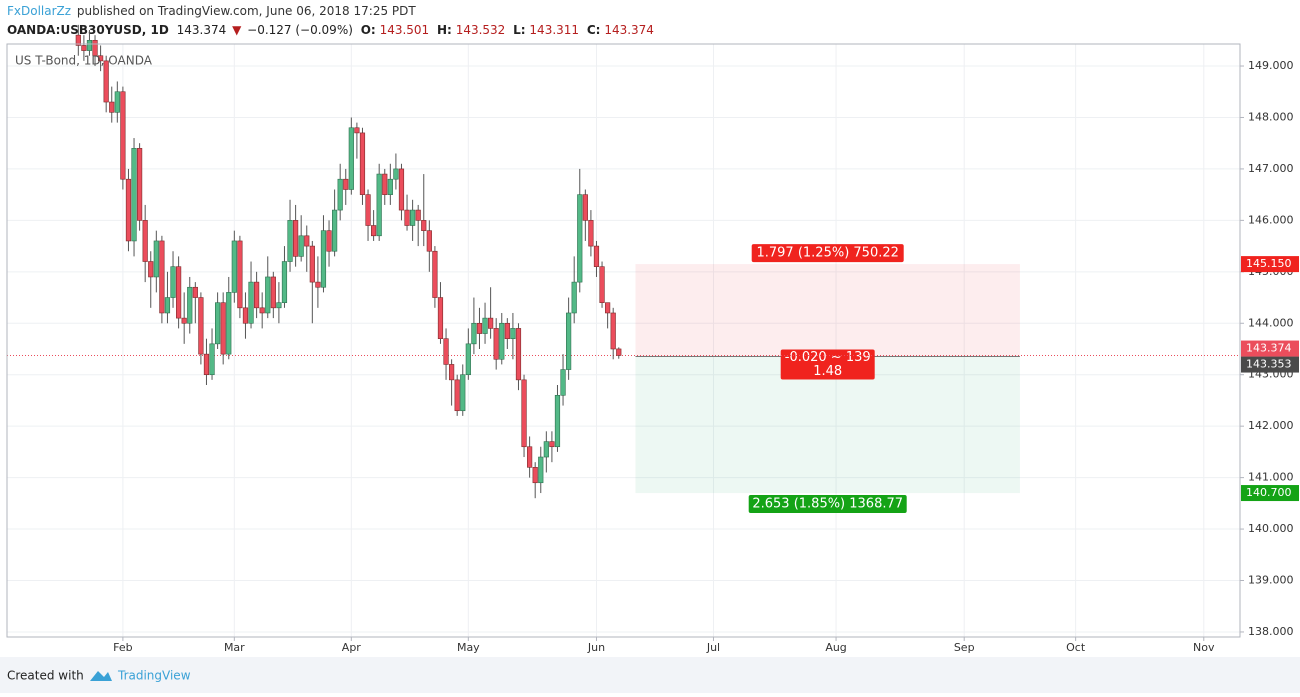 Image resolution: width=1300 pixels, height=697 pixels. Describe the element at coordinates (154, 676) in the screenshot. I see `footer-brand: TradingView` at that location.